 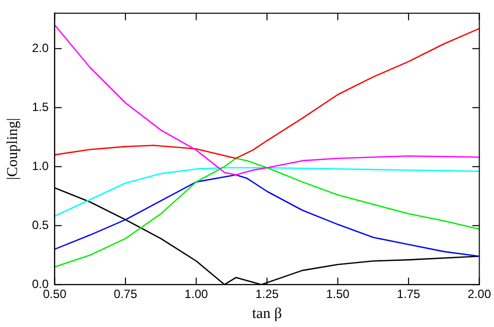 What do you see at coordinates (126, 294) in the screenshot?
I see `x-tick-label: 0.75` at bounding box center [126, 294].